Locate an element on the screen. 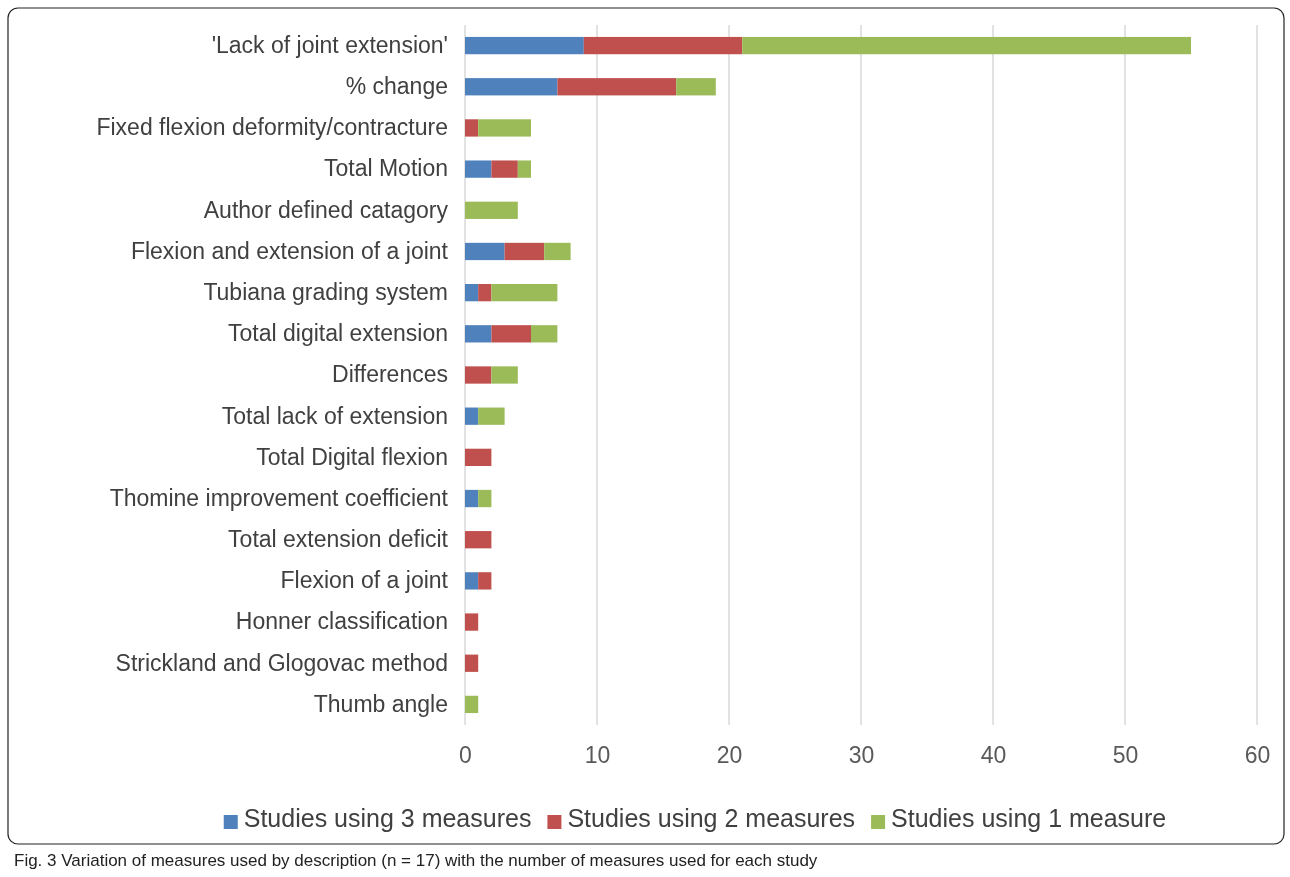 This screenshot has width=1290, height=877. x-tick-label: 40 is located at coordinates (993, 755).